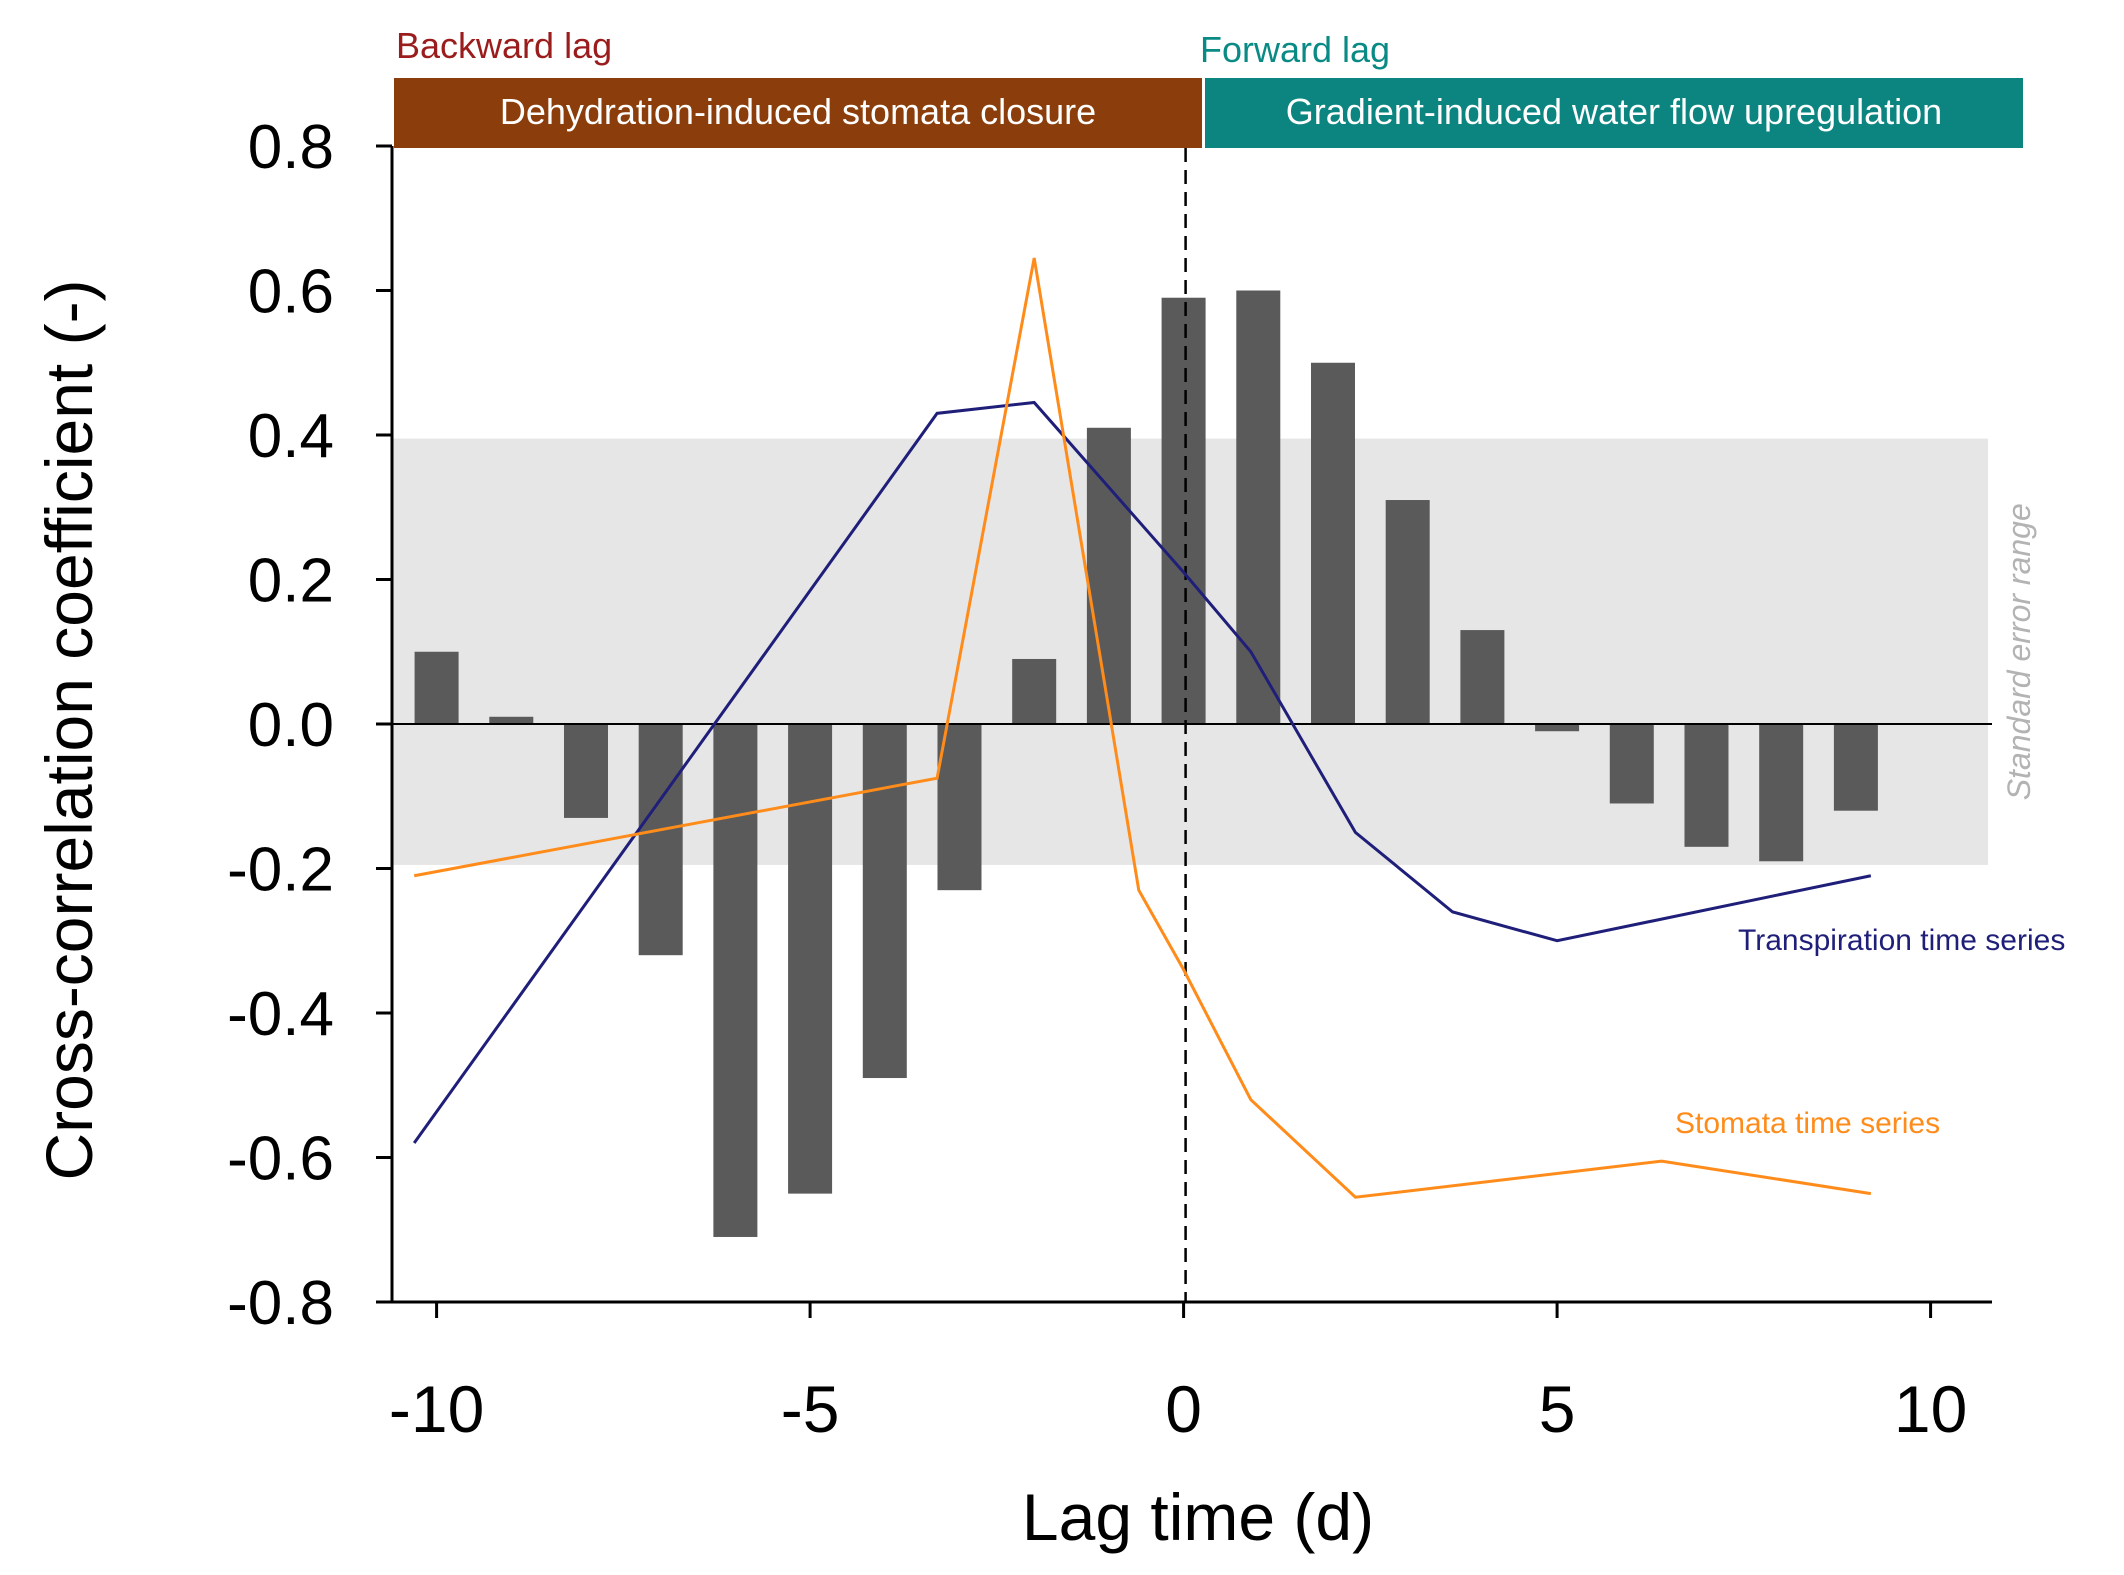 The height and width of the screenshot is (1575, 2124). What do you see at coordinates (291, 581) in the screenshot?
I see `y-tick-label: 0.2` at bounding box center [291, 581].